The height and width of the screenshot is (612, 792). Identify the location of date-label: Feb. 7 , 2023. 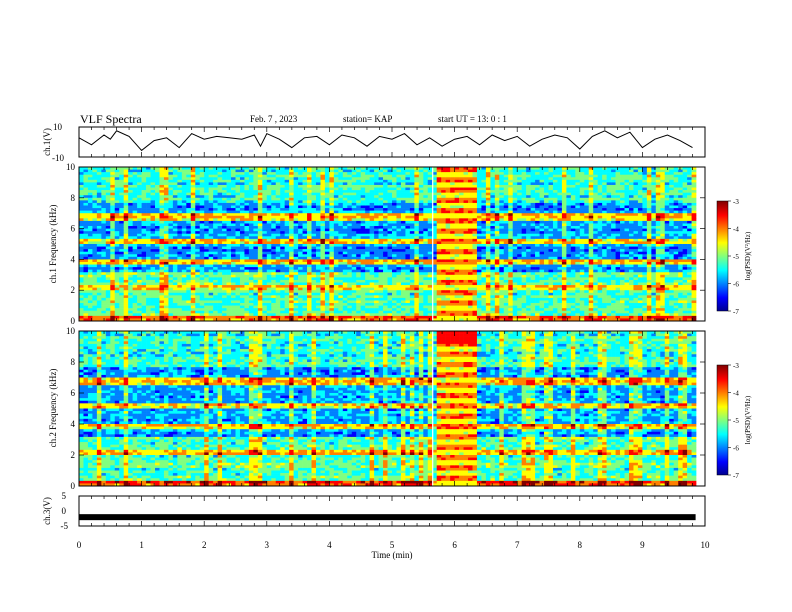
(274, 119).